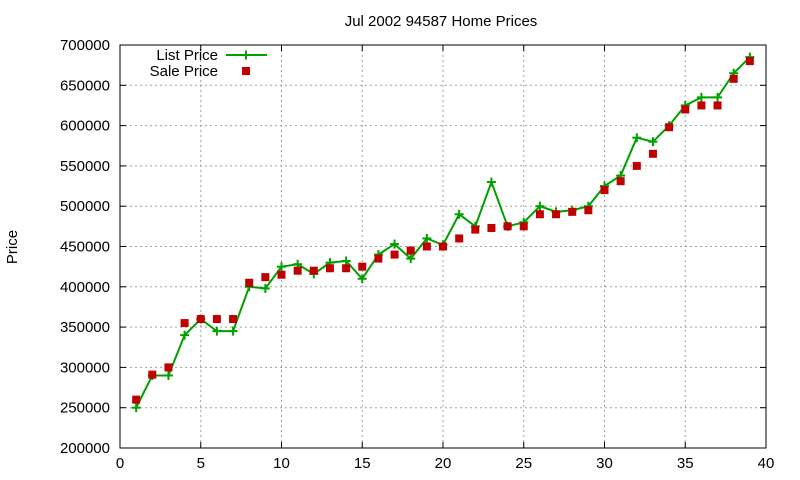 The width and height of the screenshot is (800, 480). Describe the element at coordinates (85, 367) in the screenshot. I see `y-tick-label: 300000` at that location.